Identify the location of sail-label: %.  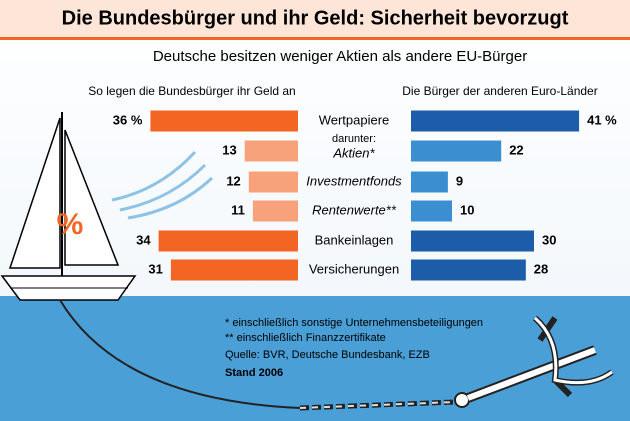
(70, 224).